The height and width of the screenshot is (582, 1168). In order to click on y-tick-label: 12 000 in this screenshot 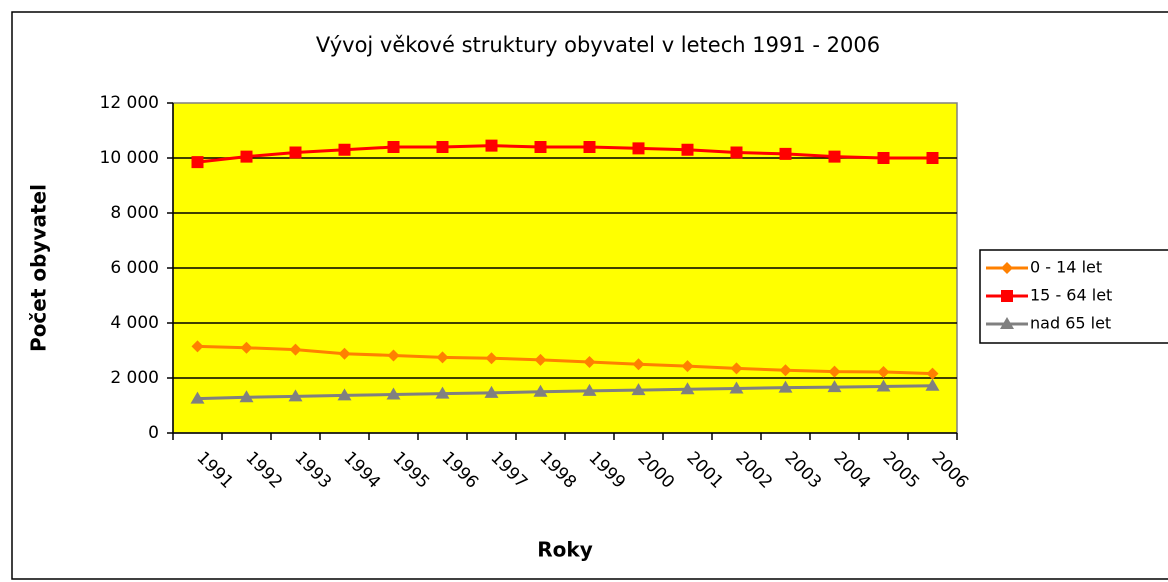, I will do `click(129, 103)`.